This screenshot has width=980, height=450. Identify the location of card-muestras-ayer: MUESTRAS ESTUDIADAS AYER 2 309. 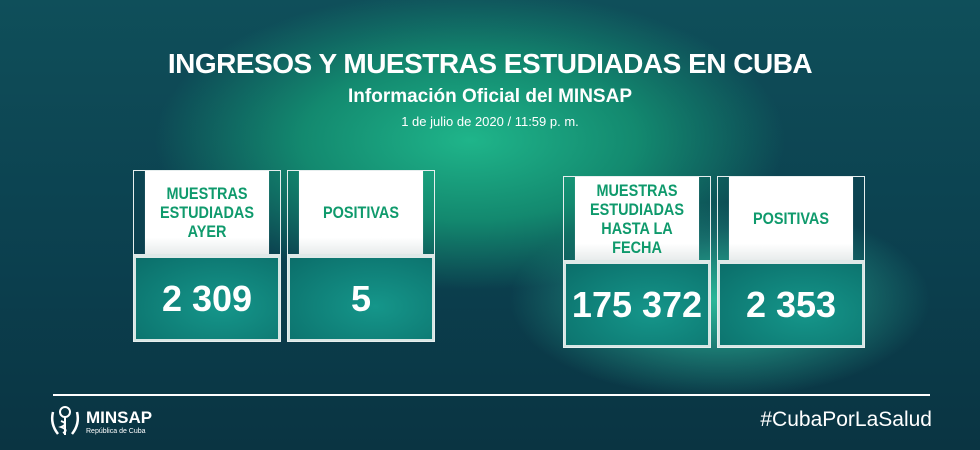
(207, 256).